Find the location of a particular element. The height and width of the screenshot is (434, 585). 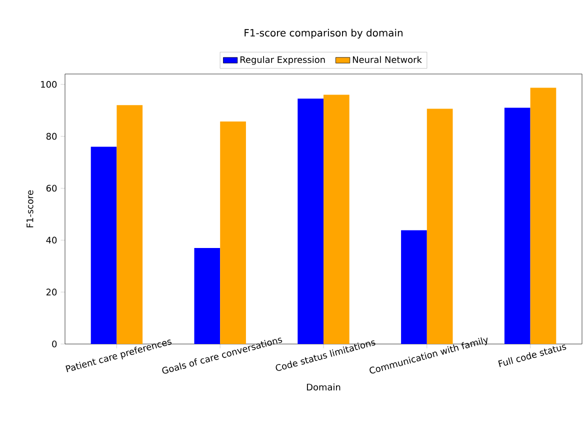

y-tick-label: 0 is located at coordinates (54, 344).